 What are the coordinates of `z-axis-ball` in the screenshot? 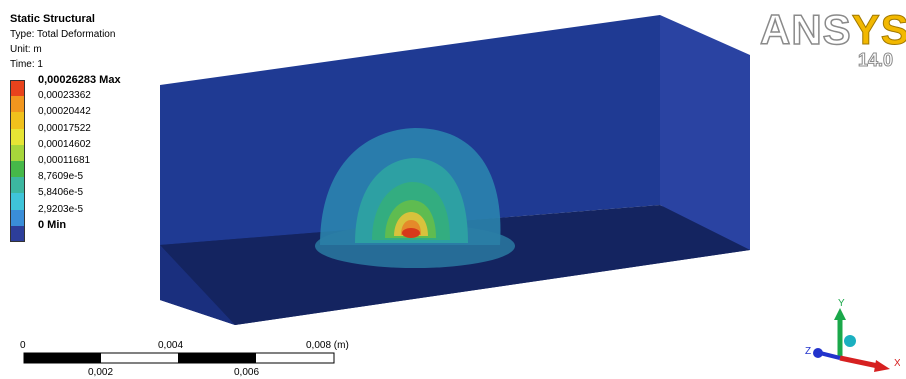 It's located at (818, 353).